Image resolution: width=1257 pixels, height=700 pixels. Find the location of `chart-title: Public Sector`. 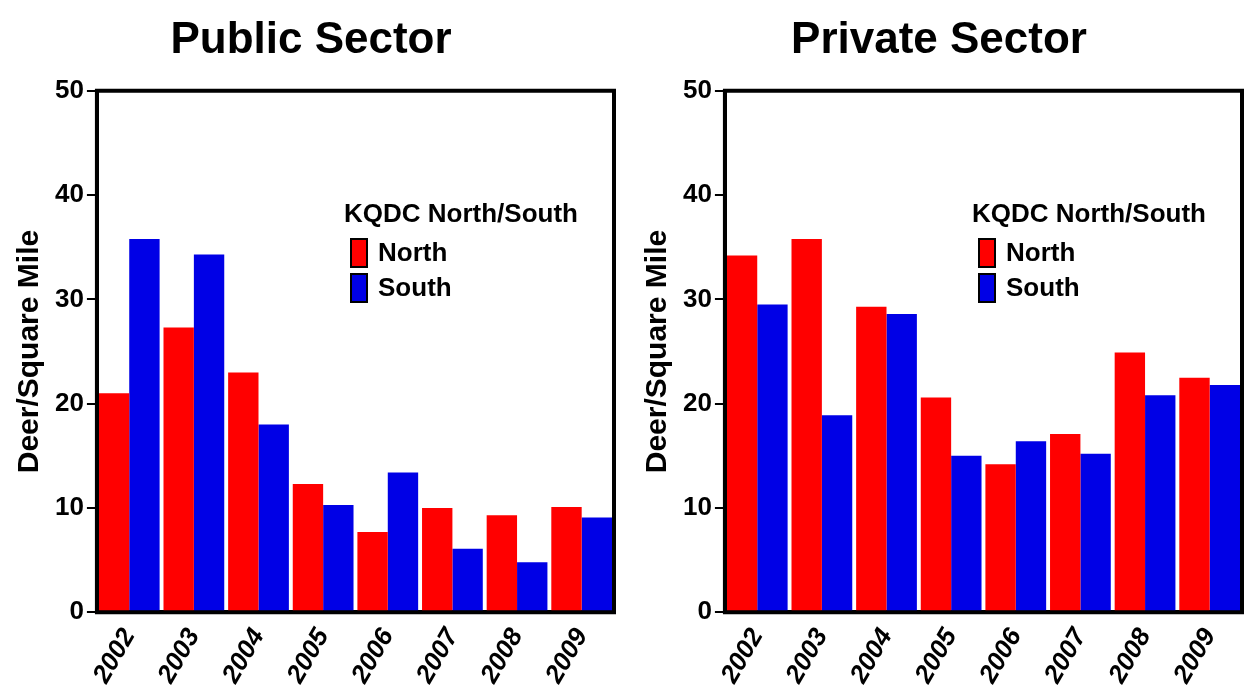

chart-title: Public Sector is located at coordinates (311, 37).